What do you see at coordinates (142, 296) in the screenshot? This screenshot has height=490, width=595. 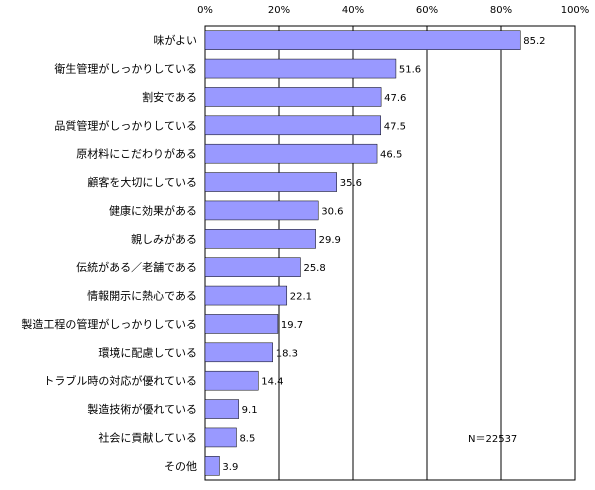 I see `category-label: 情報開示に熱心である` at bounding box center [142, 296].